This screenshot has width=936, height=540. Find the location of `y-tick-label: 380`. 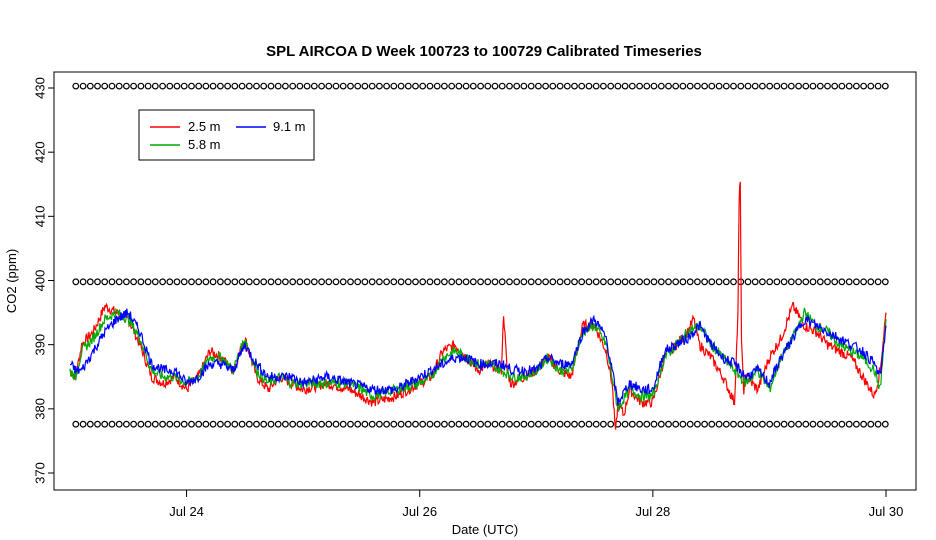

y-tick-label: 380 is located at coordinates (39, 409).